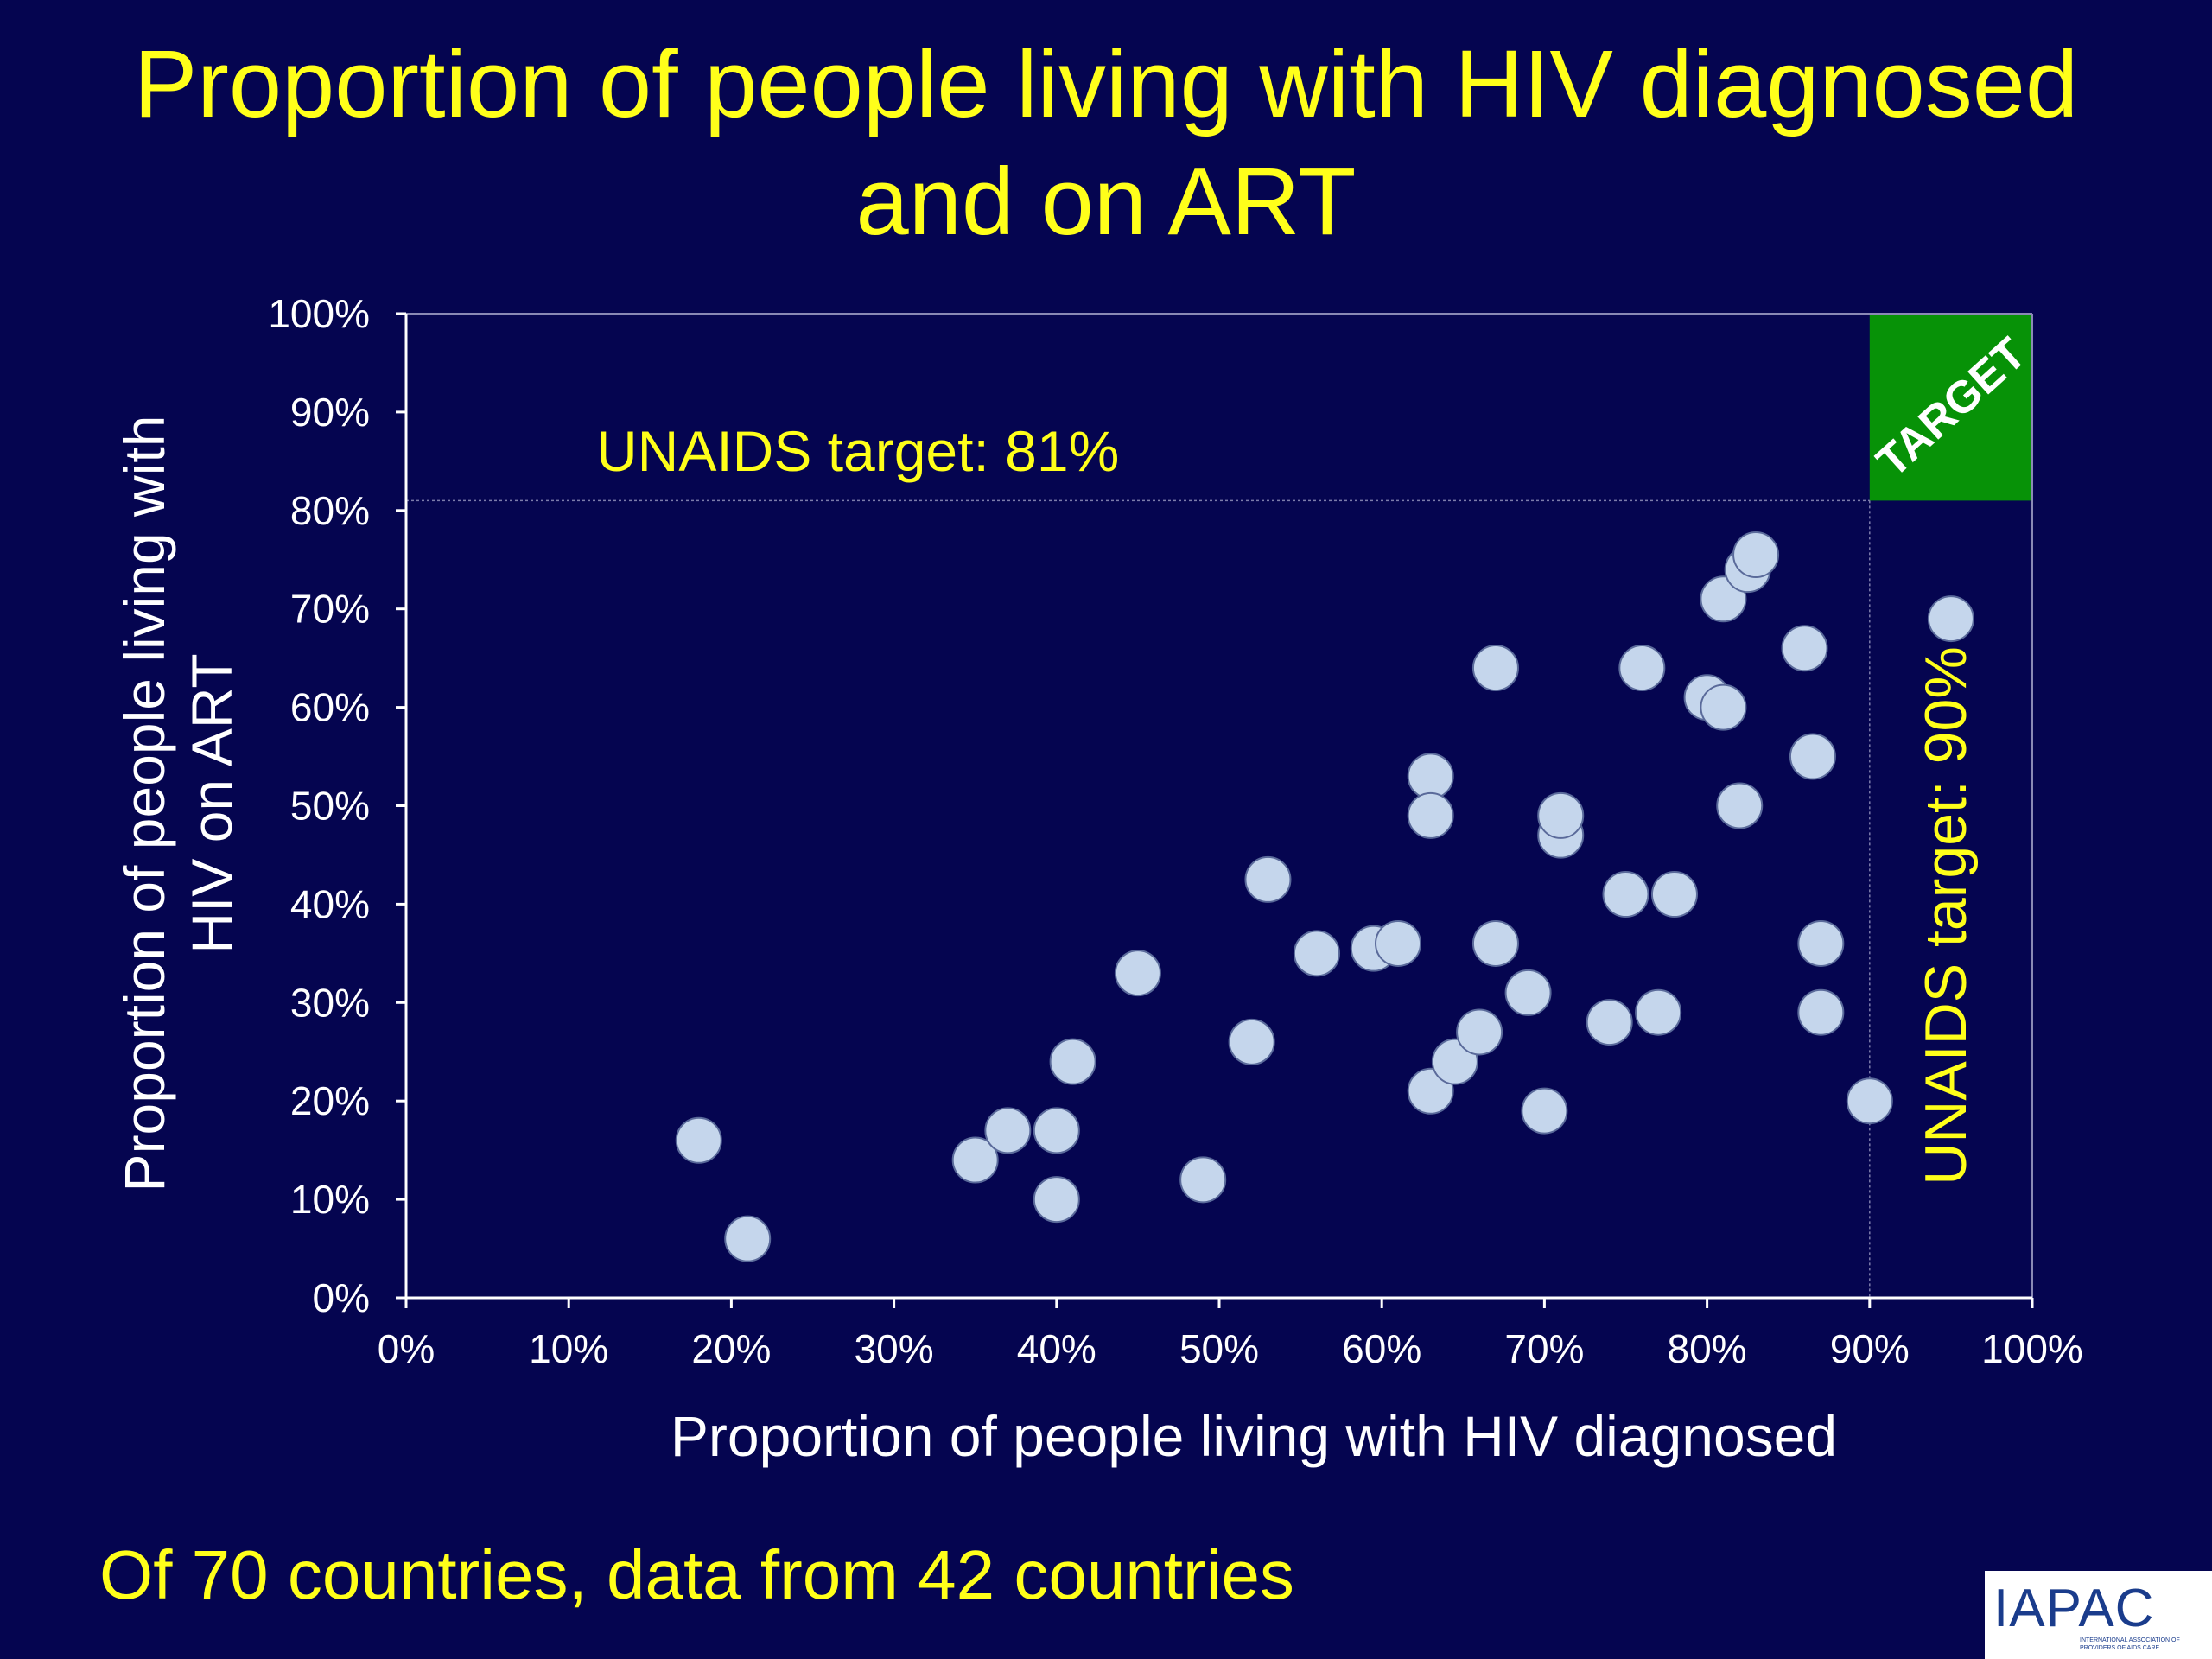 The width and height of the screenshot is (2212, 1659). I want to click on y-axis-title-line: HIV on ART, so click(212, 803).